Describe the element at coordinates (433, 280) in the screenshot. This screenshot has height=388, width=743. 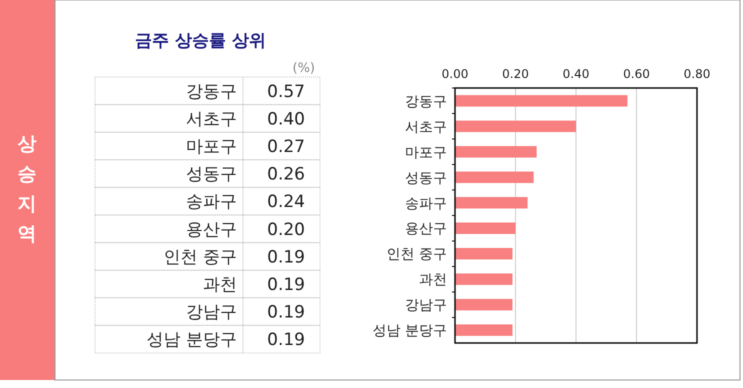
I see `y-tick-label: 과천` at that location.